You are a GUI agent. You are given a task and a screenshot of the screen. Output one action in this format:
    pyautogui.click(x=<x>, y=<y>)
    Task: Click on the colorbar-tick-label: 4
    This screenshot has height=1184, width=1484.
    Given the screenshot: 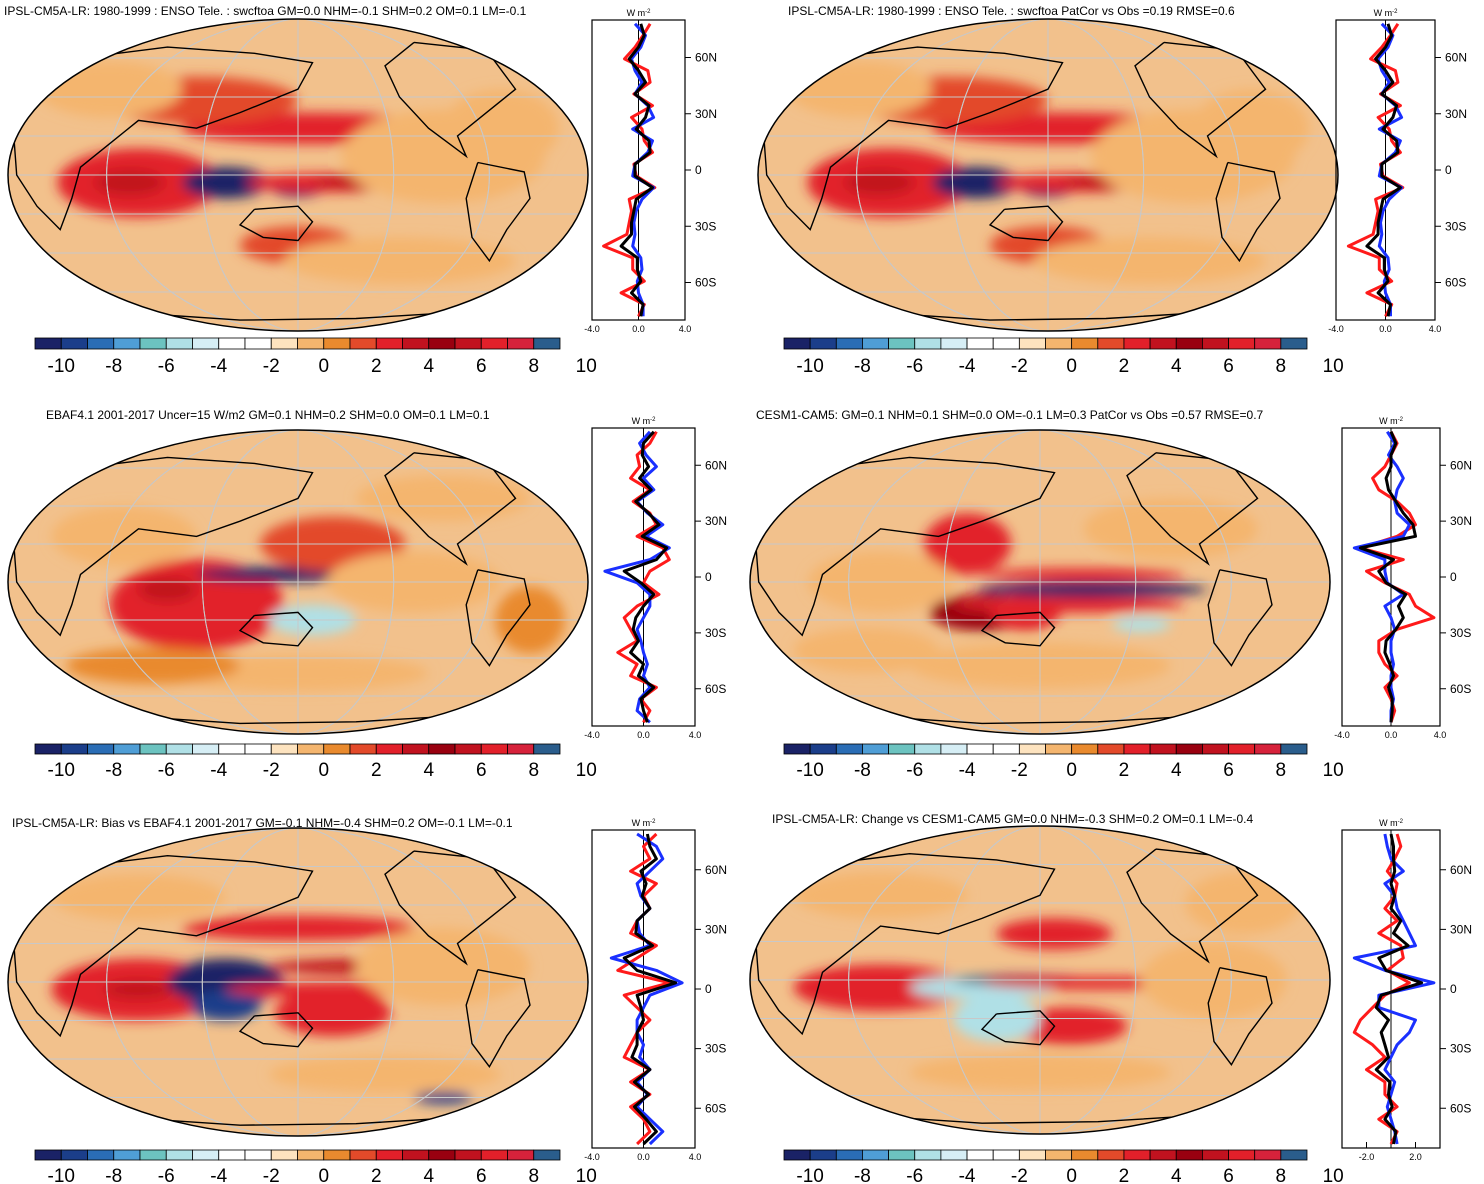 What is the action you would take?
    pyautogui.click(x=1176, y=770)
    